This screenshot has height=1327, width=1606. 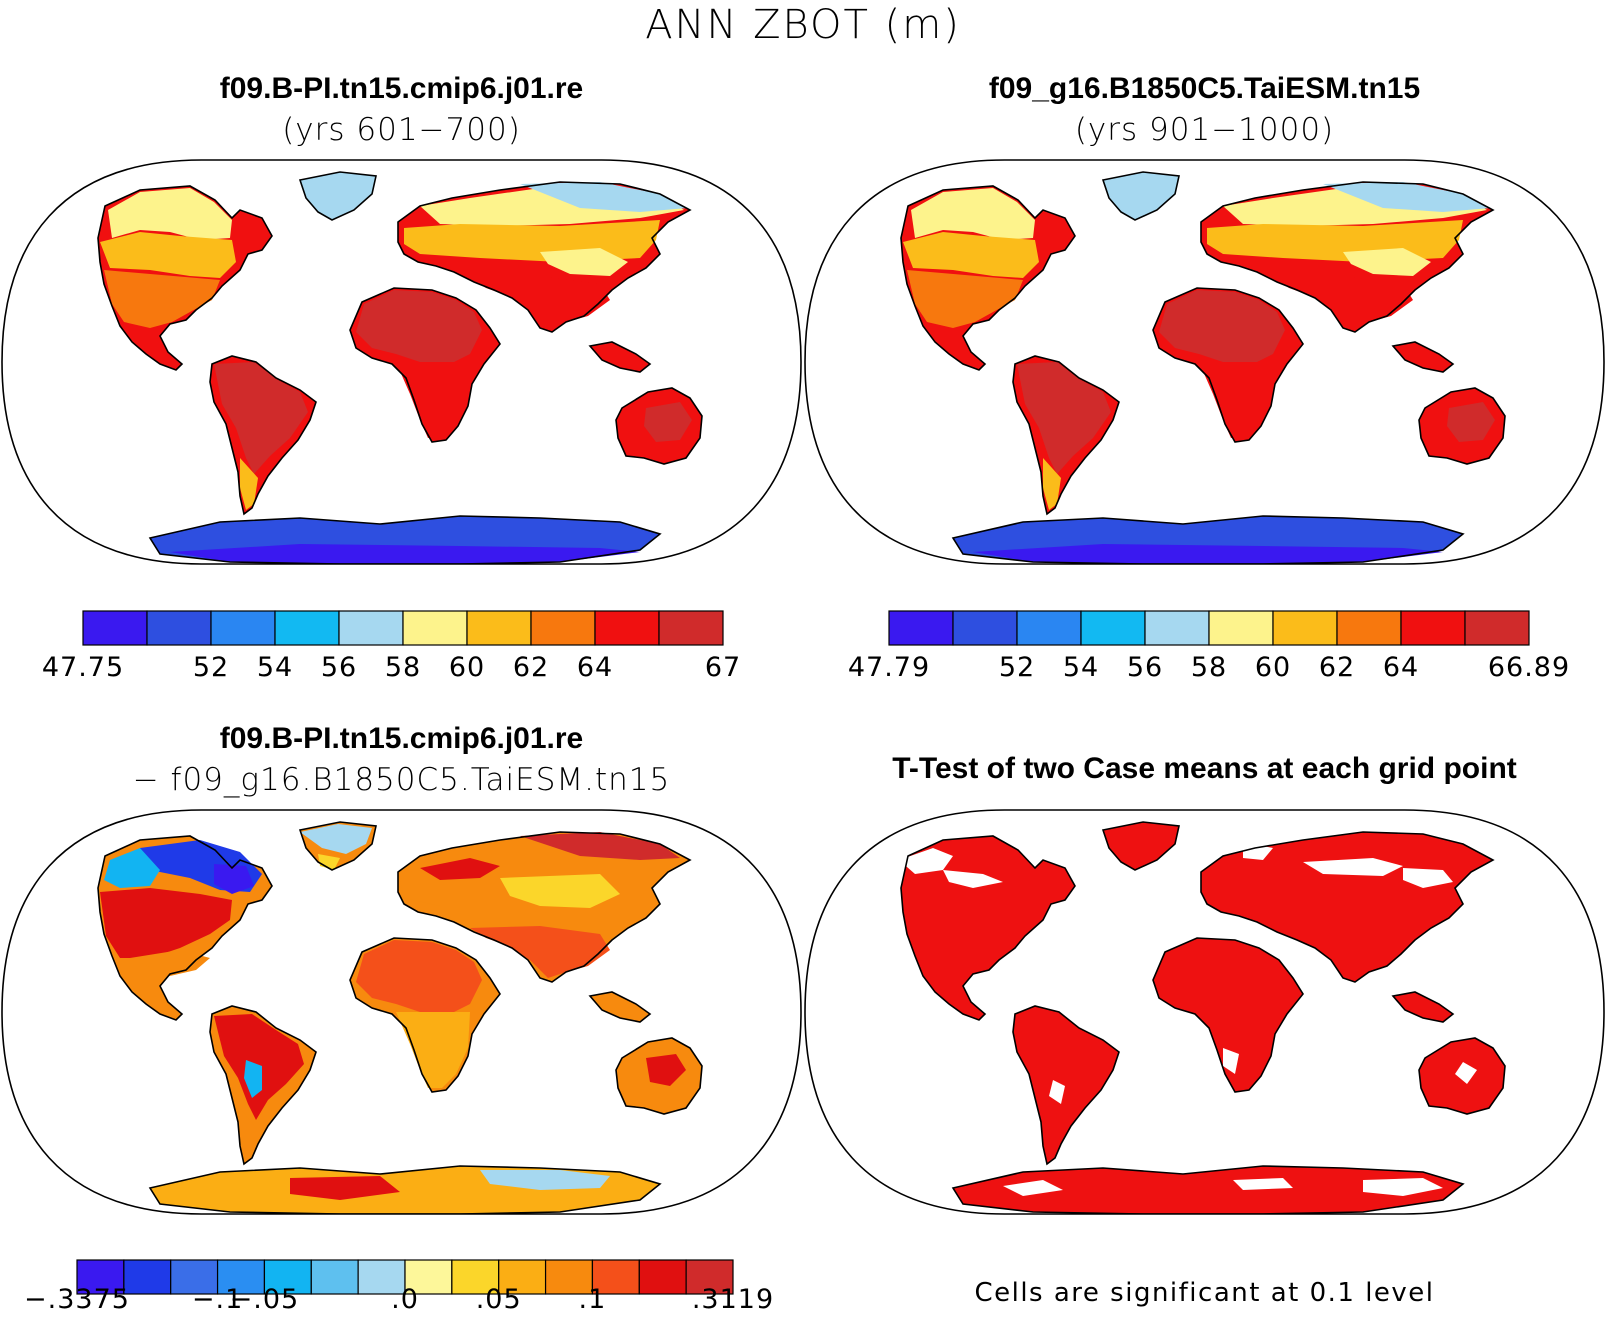 I want to click on panel1-colorbar-tick-label: 58, so click(x=403, y=667).